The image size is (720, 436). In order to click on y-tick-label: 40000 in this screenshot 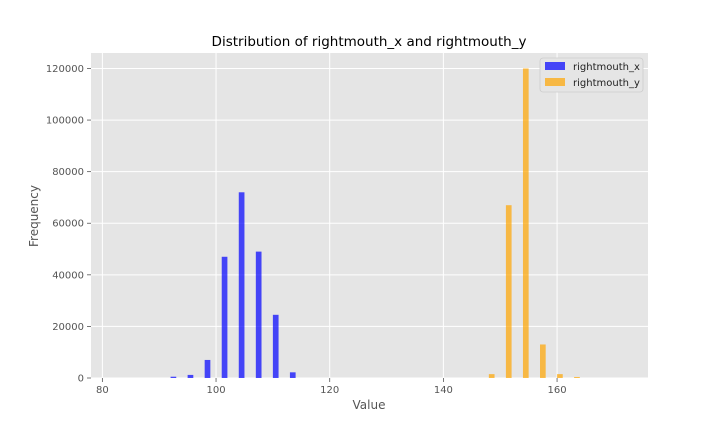, I will do `click(68, 275)`.